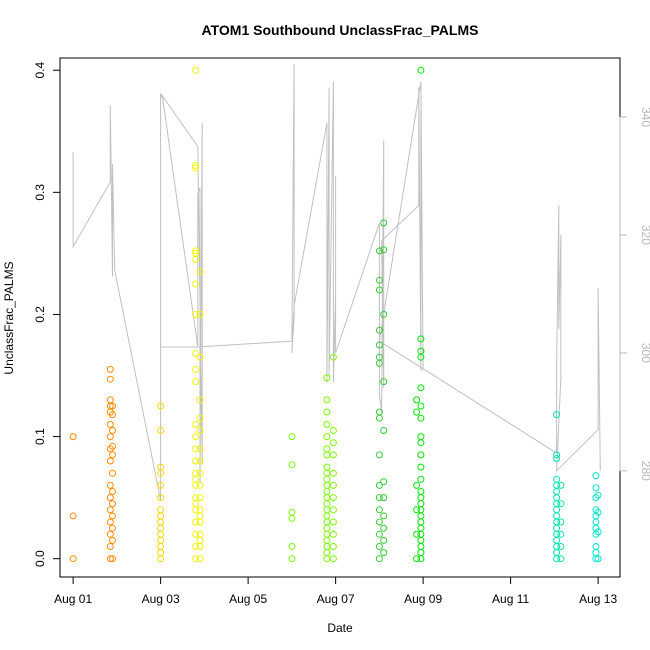 Image resolution: width=650 pixels, height=650 pixels. Describe the element at coordinates (340, 628) in the screenshot. I see `x-axis-label: Date` at that location.